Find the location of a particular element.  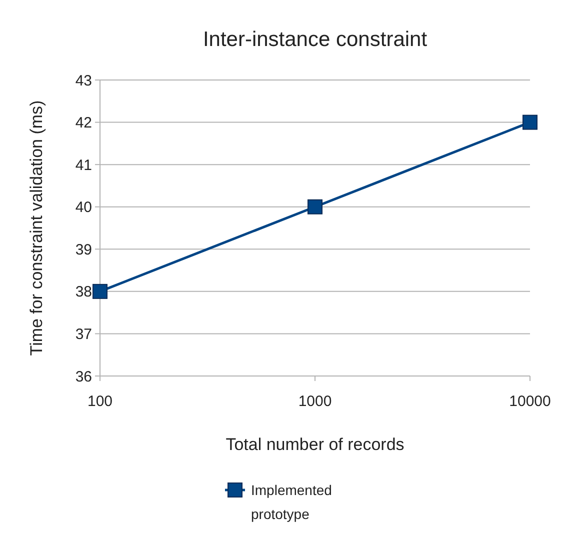

y-tick-label: 37 is located at coordinates (83, 334).